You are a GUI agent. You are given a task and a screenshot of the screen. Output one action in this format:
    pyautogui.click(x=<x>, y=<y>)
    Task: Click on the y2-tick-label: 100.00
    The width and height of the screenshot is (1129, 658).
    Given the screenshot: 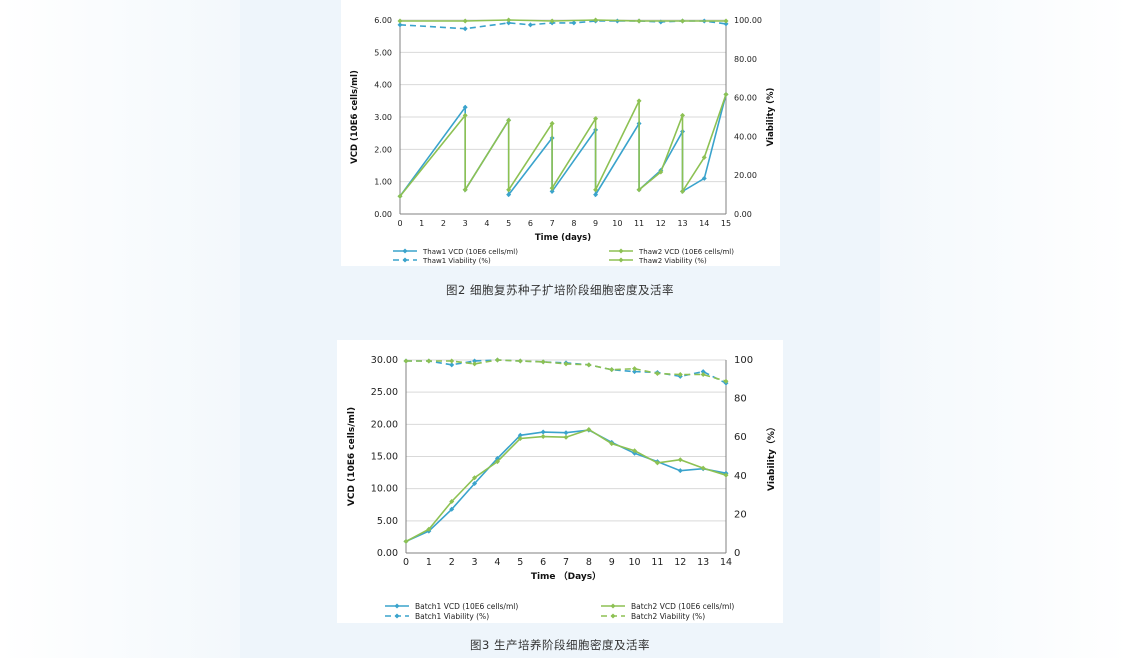 What is the action you would take?
    pyautogui.click(x=748, y=20)
    